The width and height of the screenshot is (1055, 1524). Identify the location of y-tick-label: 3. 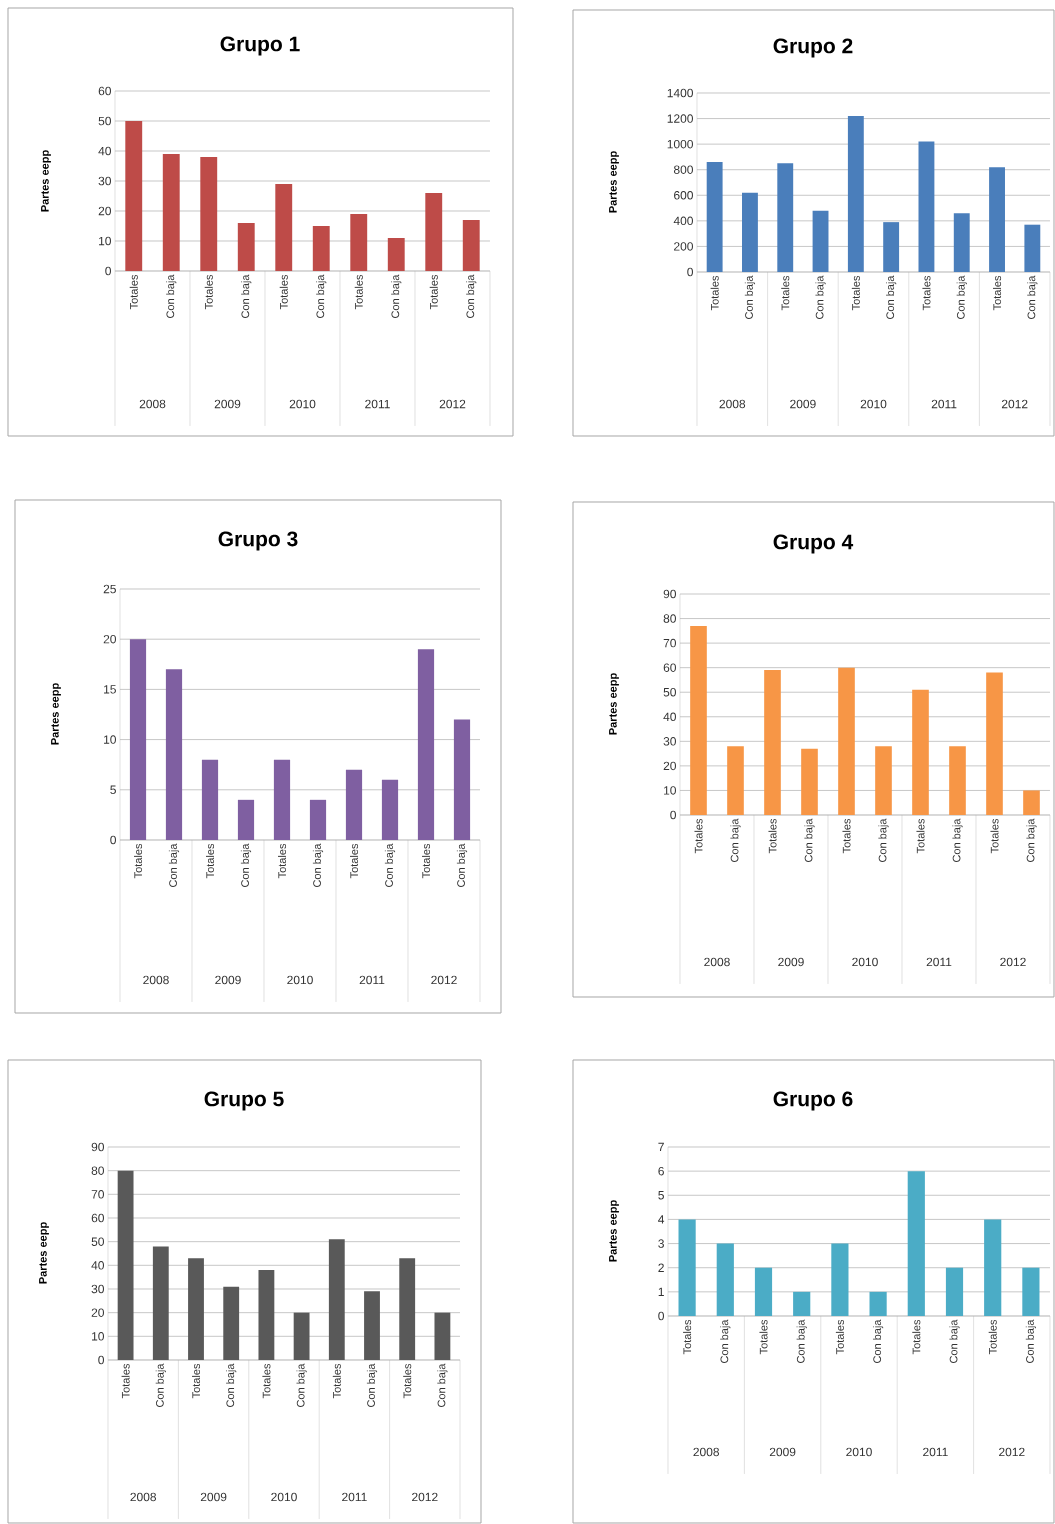
(661, 1243).